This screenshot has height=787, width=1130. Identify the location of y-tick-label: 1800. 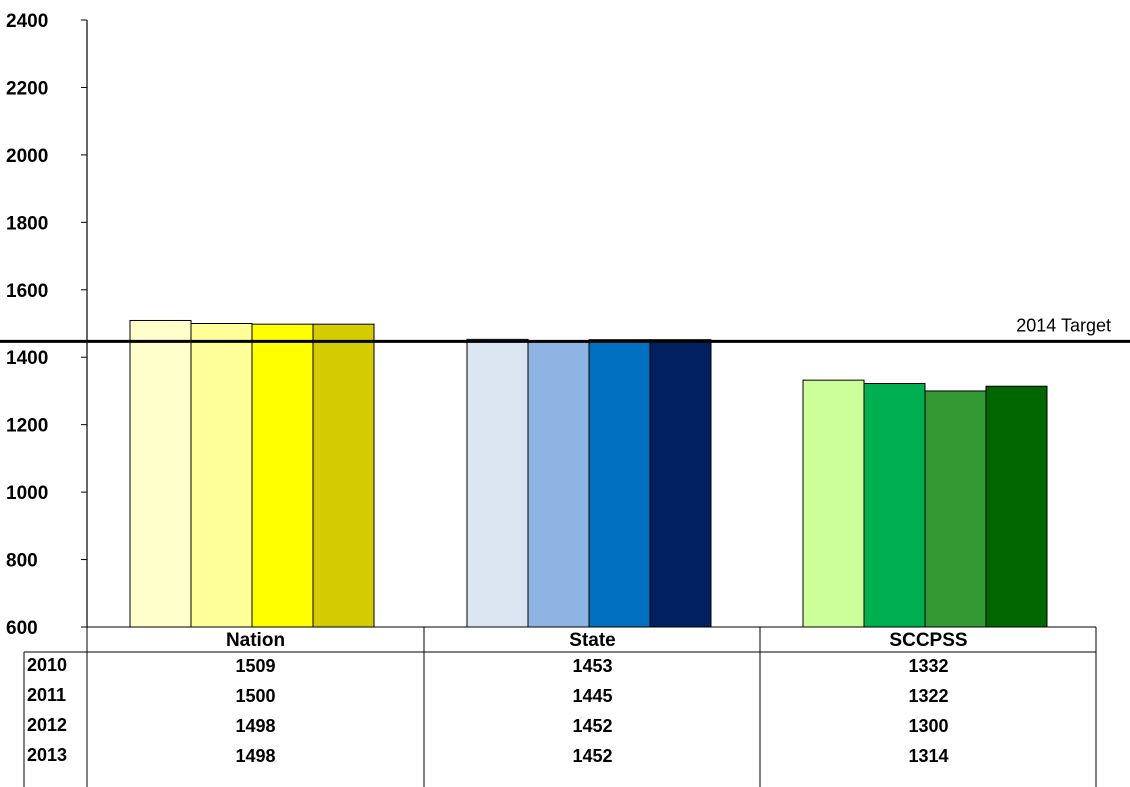
(27, 223).